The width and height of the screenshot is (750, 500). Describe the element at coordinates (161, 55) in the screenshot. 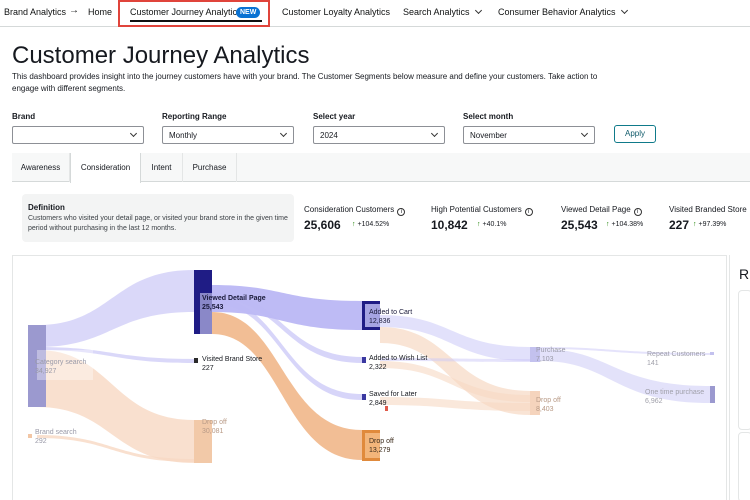

I see `page-title: Customer Journey Analytics` at that location.